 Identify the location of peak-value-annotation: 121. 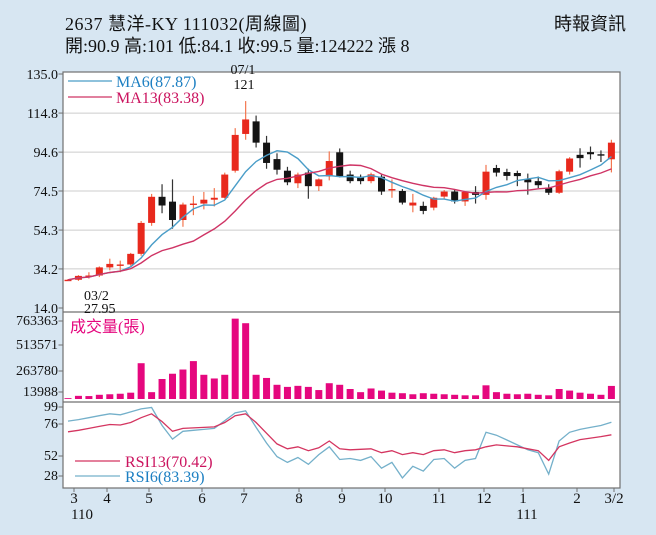
(244, 85).